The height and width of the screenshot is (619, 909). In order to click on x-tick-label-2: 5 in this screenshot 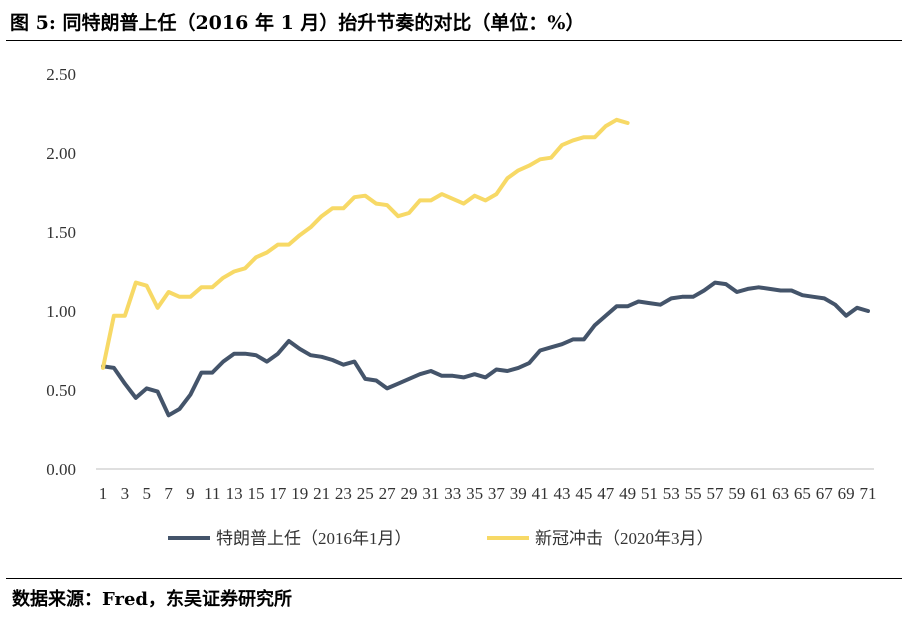, I will do `click(146, 493)`.